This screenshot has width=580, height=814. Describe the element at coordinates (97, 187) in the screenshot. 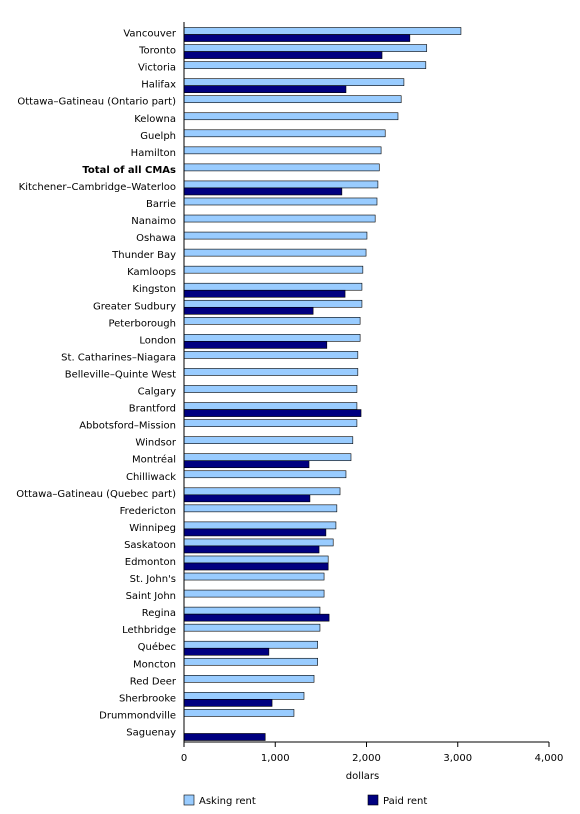

I see `y-tick-label: Kitchener–Cambridge–Waterloo` at that location.